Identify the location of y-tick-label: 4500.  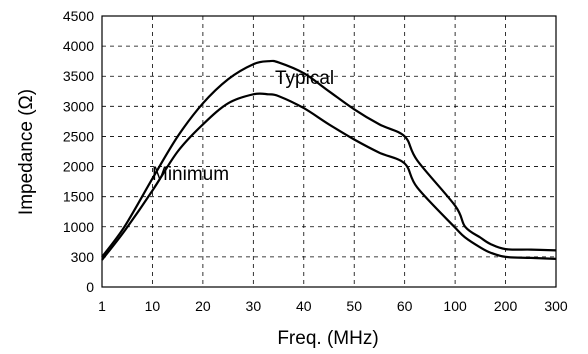
(78, 16).